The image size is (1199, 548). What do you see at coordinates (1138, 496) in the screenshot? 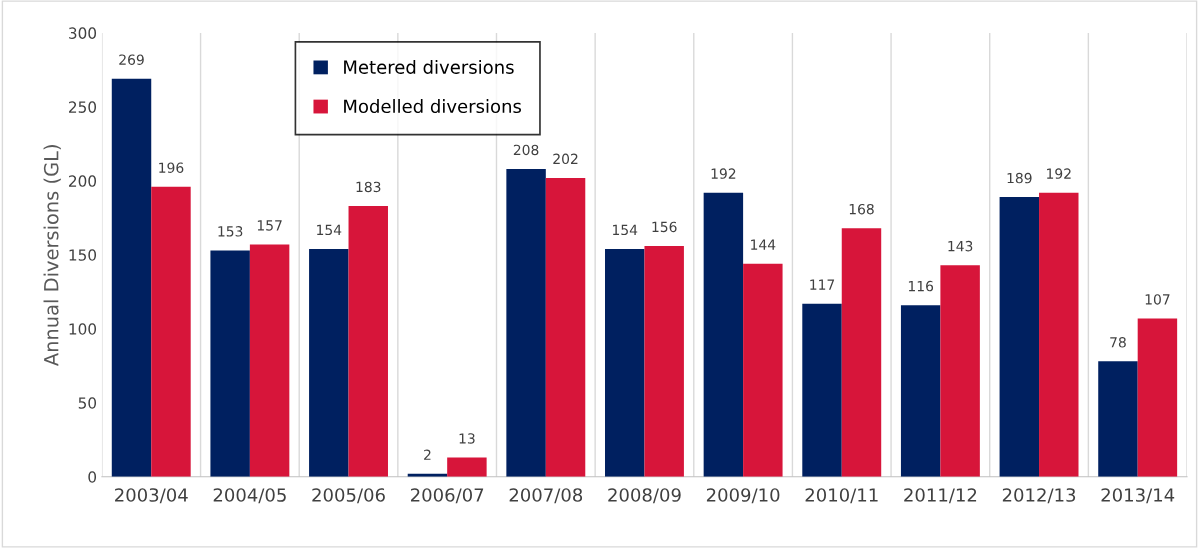
I see `x-tick-label: 2013/14` at bounding box center [1138, 496].